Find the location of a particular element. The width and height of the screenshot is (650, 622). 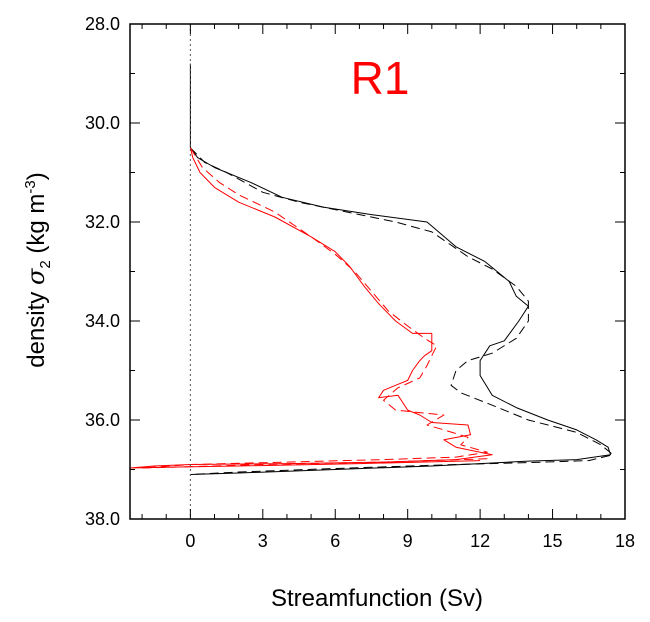

y-tick-label: 32.0 is located at coordinates (102, 222).